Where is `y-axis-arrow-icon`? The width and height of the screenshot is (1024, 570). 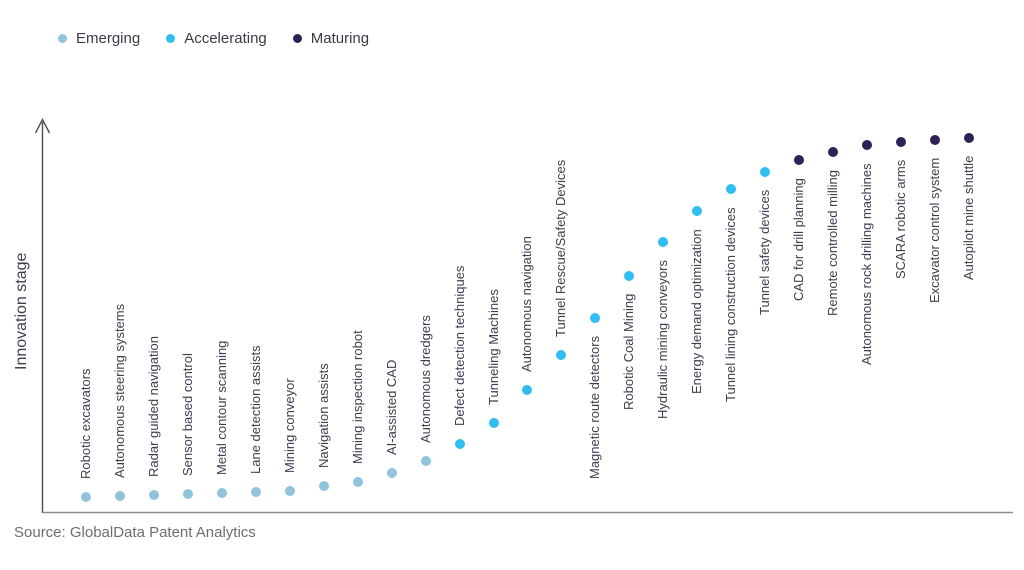 y-axis-arrow-icon is located at coordinates (42, 125).